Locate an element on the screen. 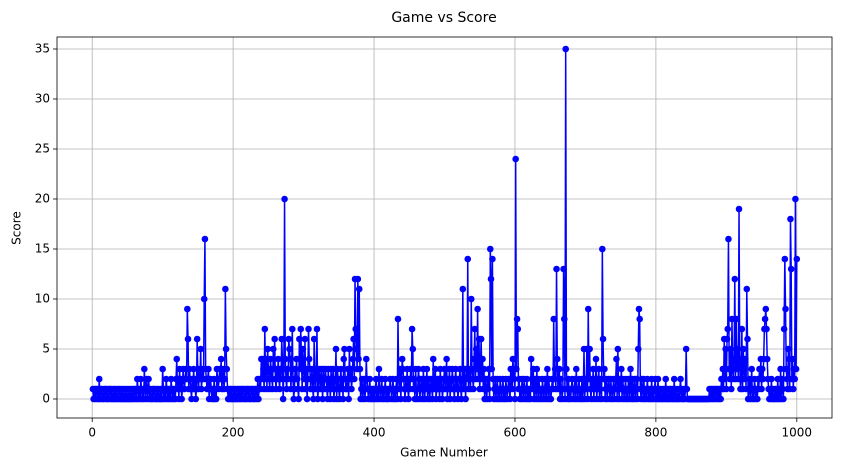 The image size is (841, 474). y-axis-label: Score is located at coordinates (17, 228).